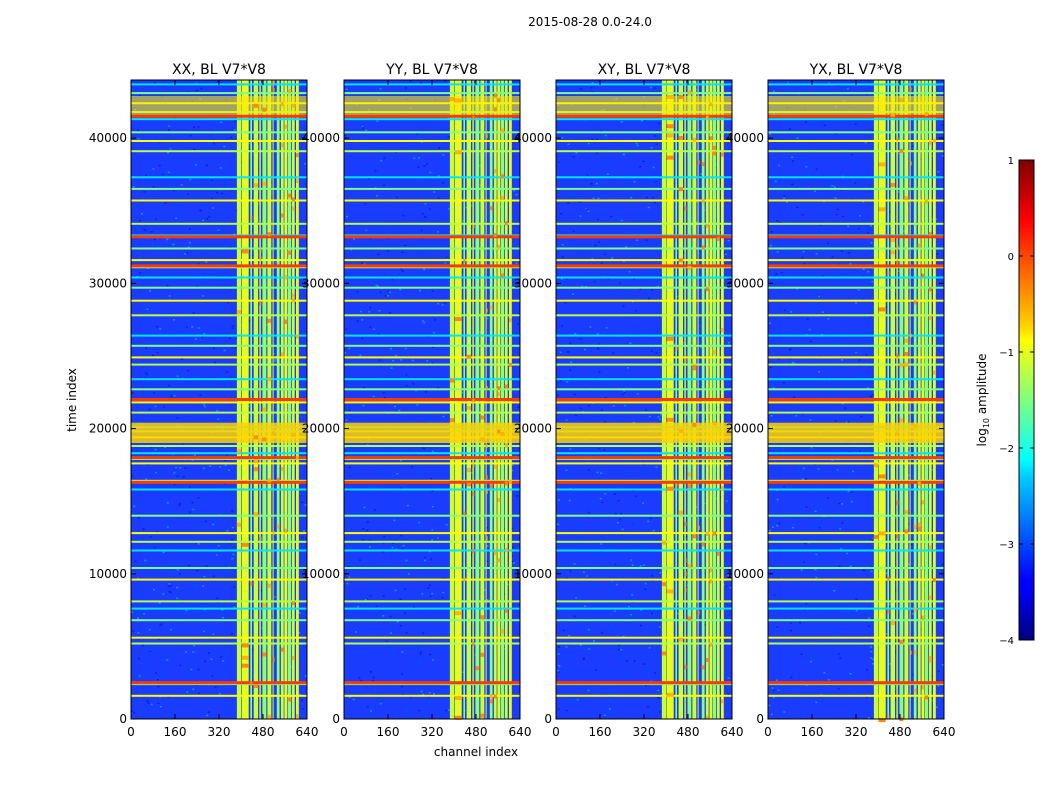  I want to click on colorbar-ticks: 10−1−2−3−4, so click(1016, 401).